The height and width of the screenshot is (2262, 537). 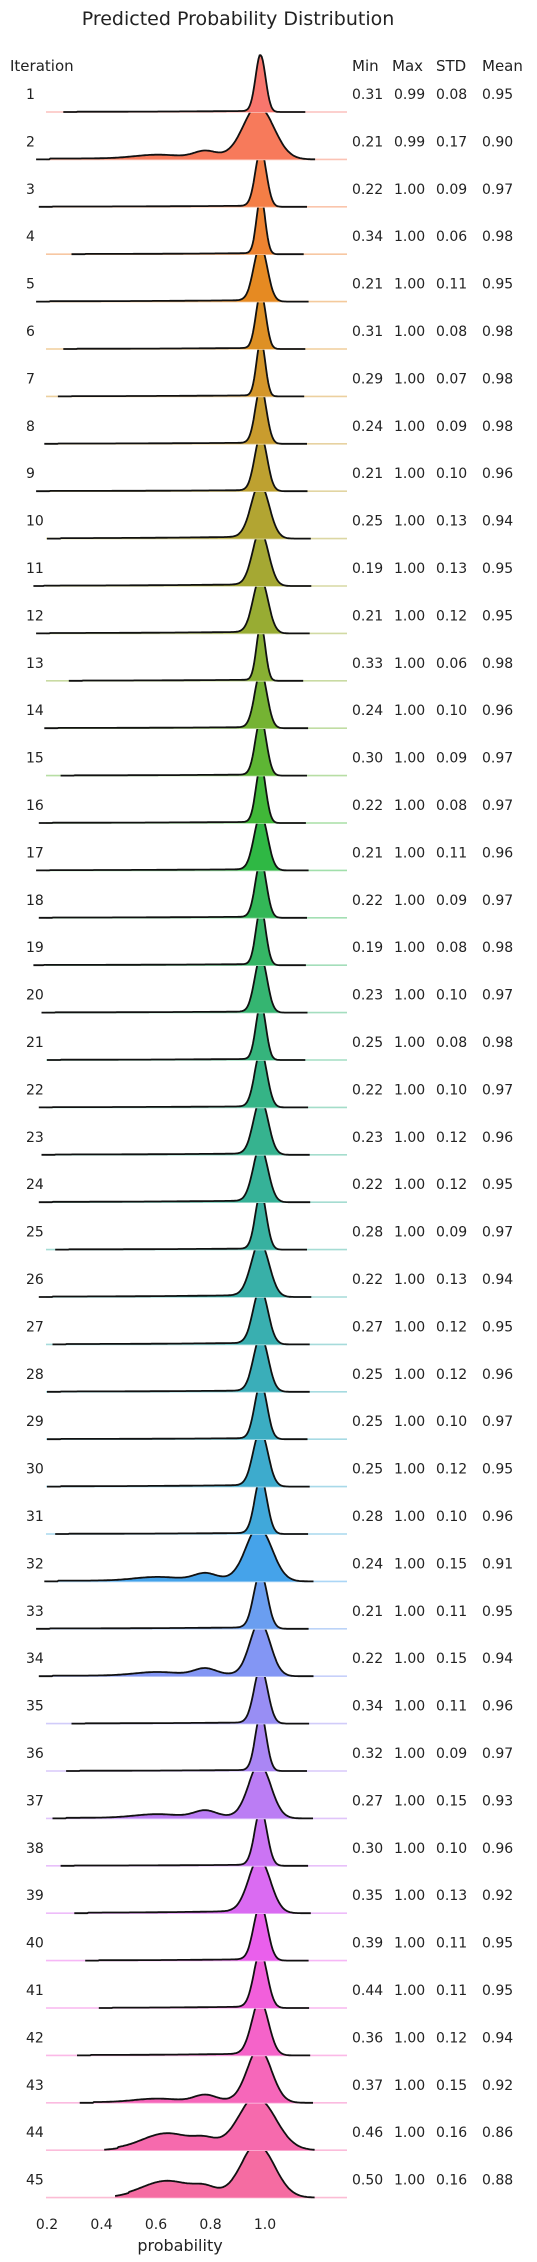 I want to click on ridge-row: 15 0.30 1.00 0.09 0.97, so click(x=269, y=747).